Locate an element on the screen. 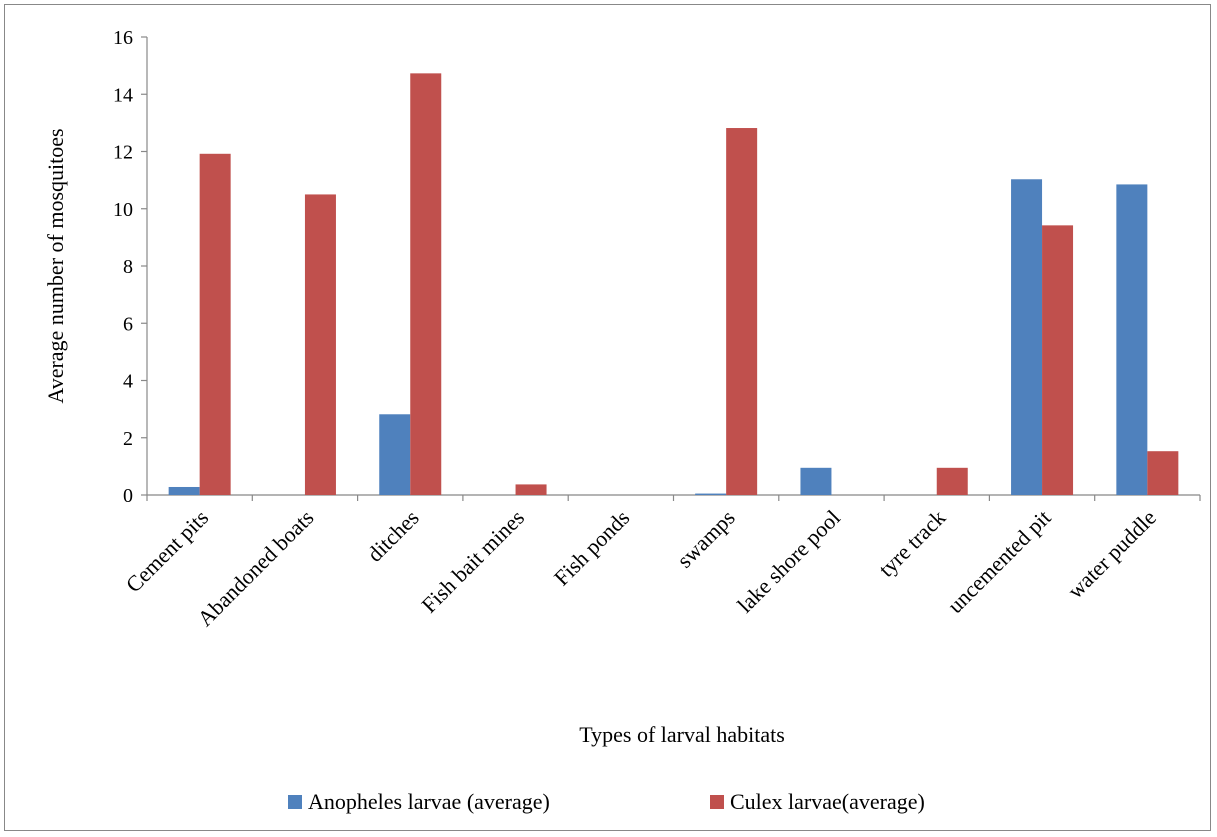 The height and width of the screenshot is (837, 1217). y-tick-label: 10 is located at coordinates (123, 210).